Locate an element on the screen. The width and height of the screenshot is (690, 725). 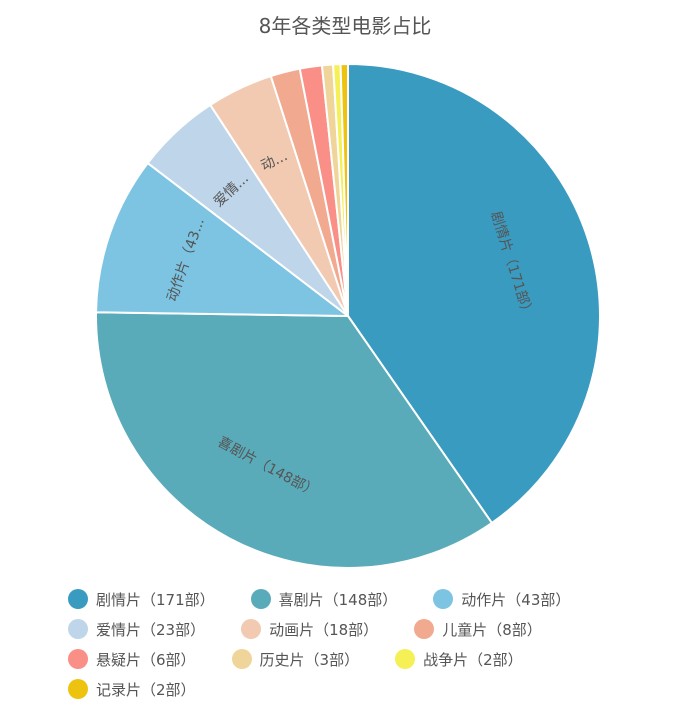
legend-item-2: 动作片（43部） is located at coordinates (501, 599).